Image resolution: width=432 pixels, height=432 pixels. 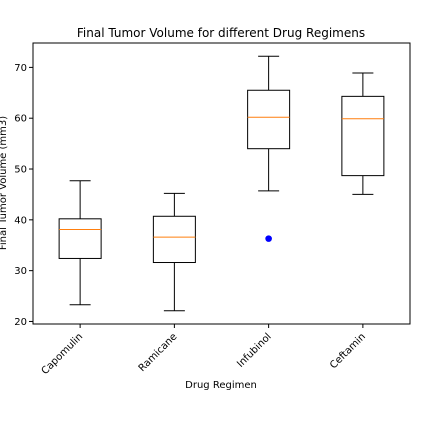 I want to click on y-tick-label: 20, so click(x=20, y=322).